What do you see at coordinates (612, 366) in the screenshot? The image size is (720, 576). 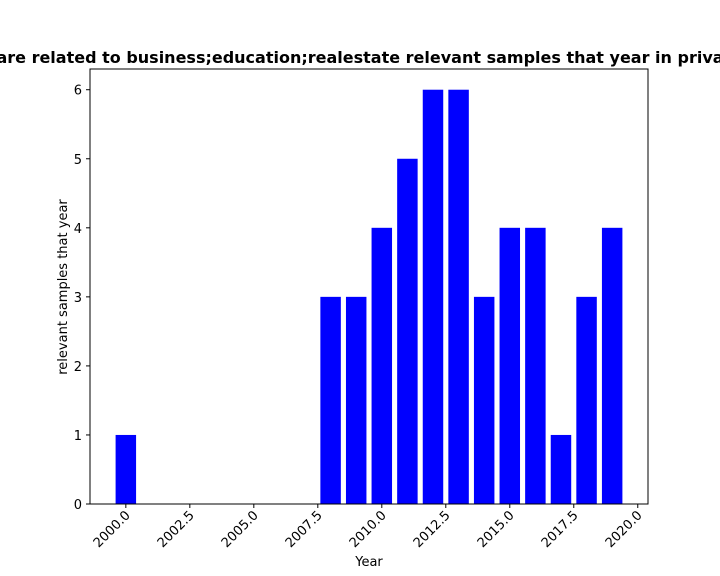 I see `bar-2019` at bounding box center [612, 366].